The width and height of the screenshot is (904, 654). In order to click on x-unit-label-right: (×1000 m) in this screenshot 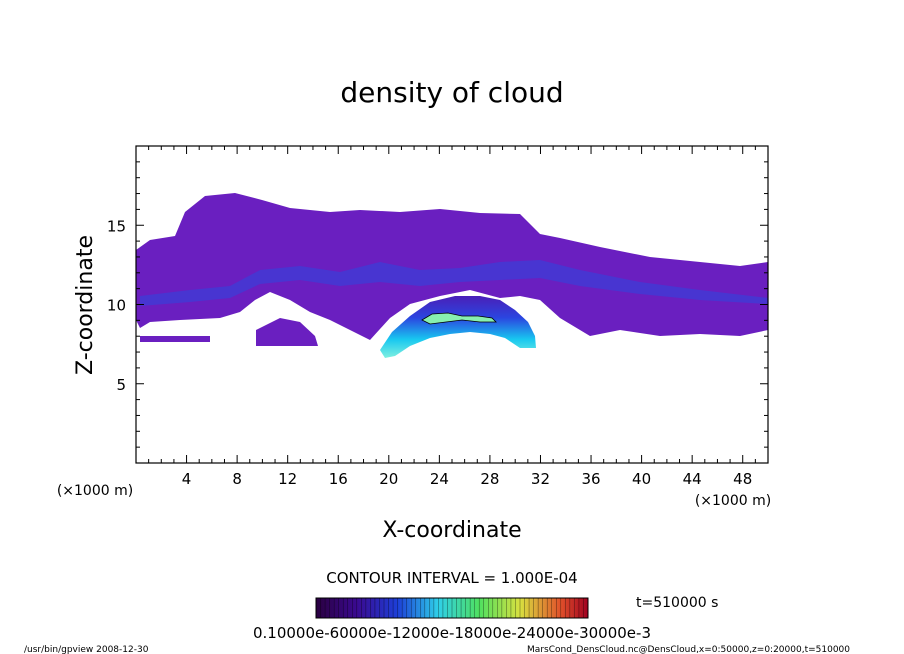, I will do `click(733, 501)`.